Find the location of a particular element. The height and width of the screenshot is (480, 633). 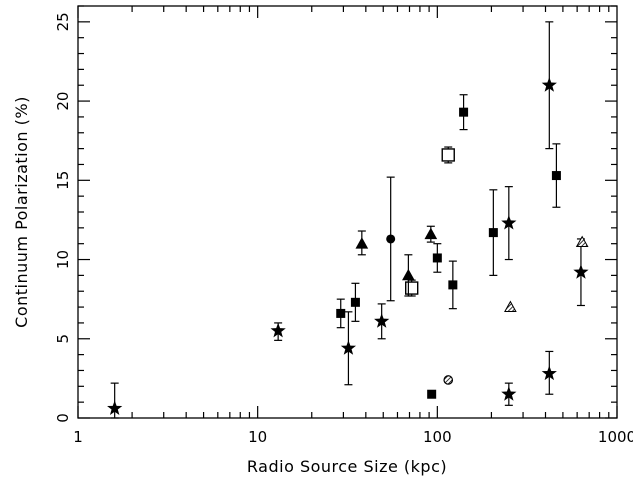

y-tick-label: 10 is located at coordinates (63, 259).